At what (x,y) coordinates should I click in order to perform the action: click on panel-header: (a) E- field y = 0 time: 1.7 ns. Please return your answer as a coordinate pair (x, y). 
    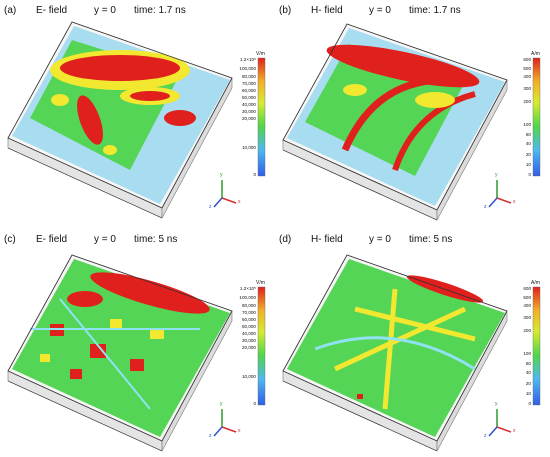
    Looking at the image, I should click on (95, 11).